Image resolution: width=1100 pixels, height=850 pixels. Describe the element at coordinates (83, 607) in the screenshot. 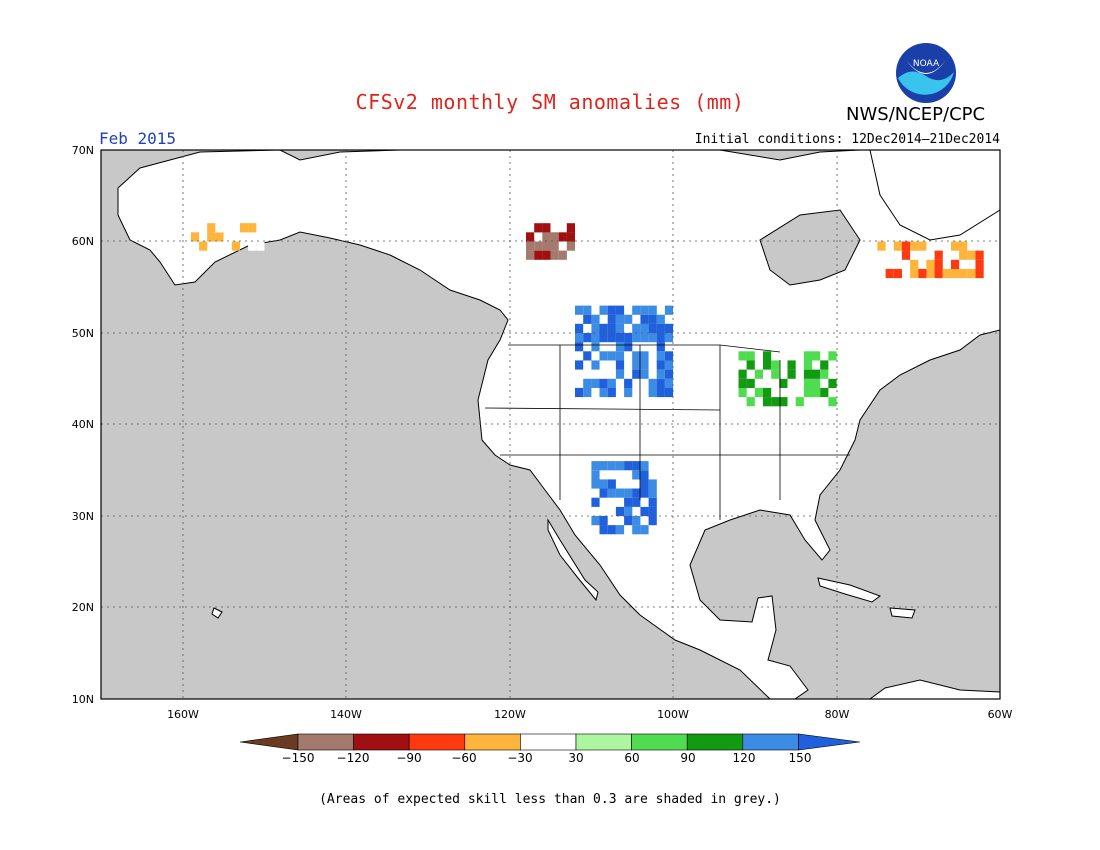

I see `lat-label: 20N` at that location.